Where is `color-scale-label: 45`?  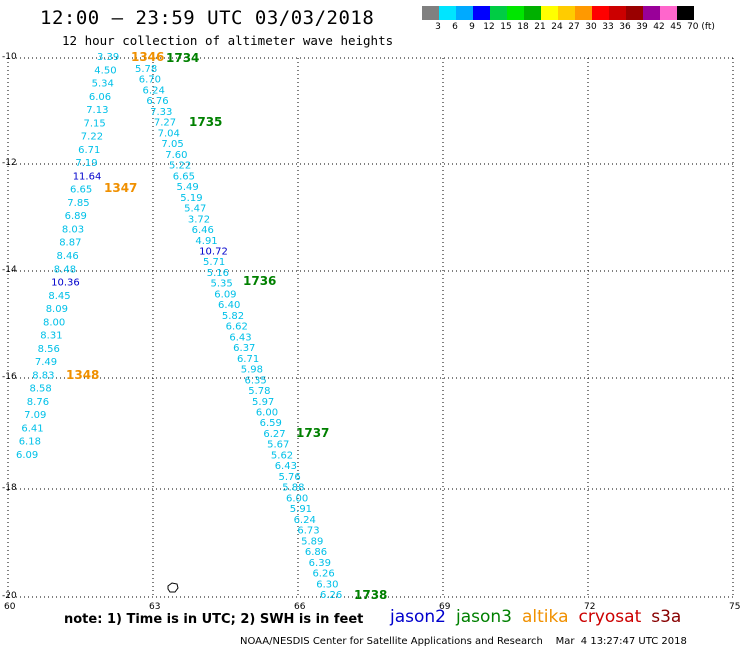
color-scale-label: 45 is located at coordinates (676, 27).